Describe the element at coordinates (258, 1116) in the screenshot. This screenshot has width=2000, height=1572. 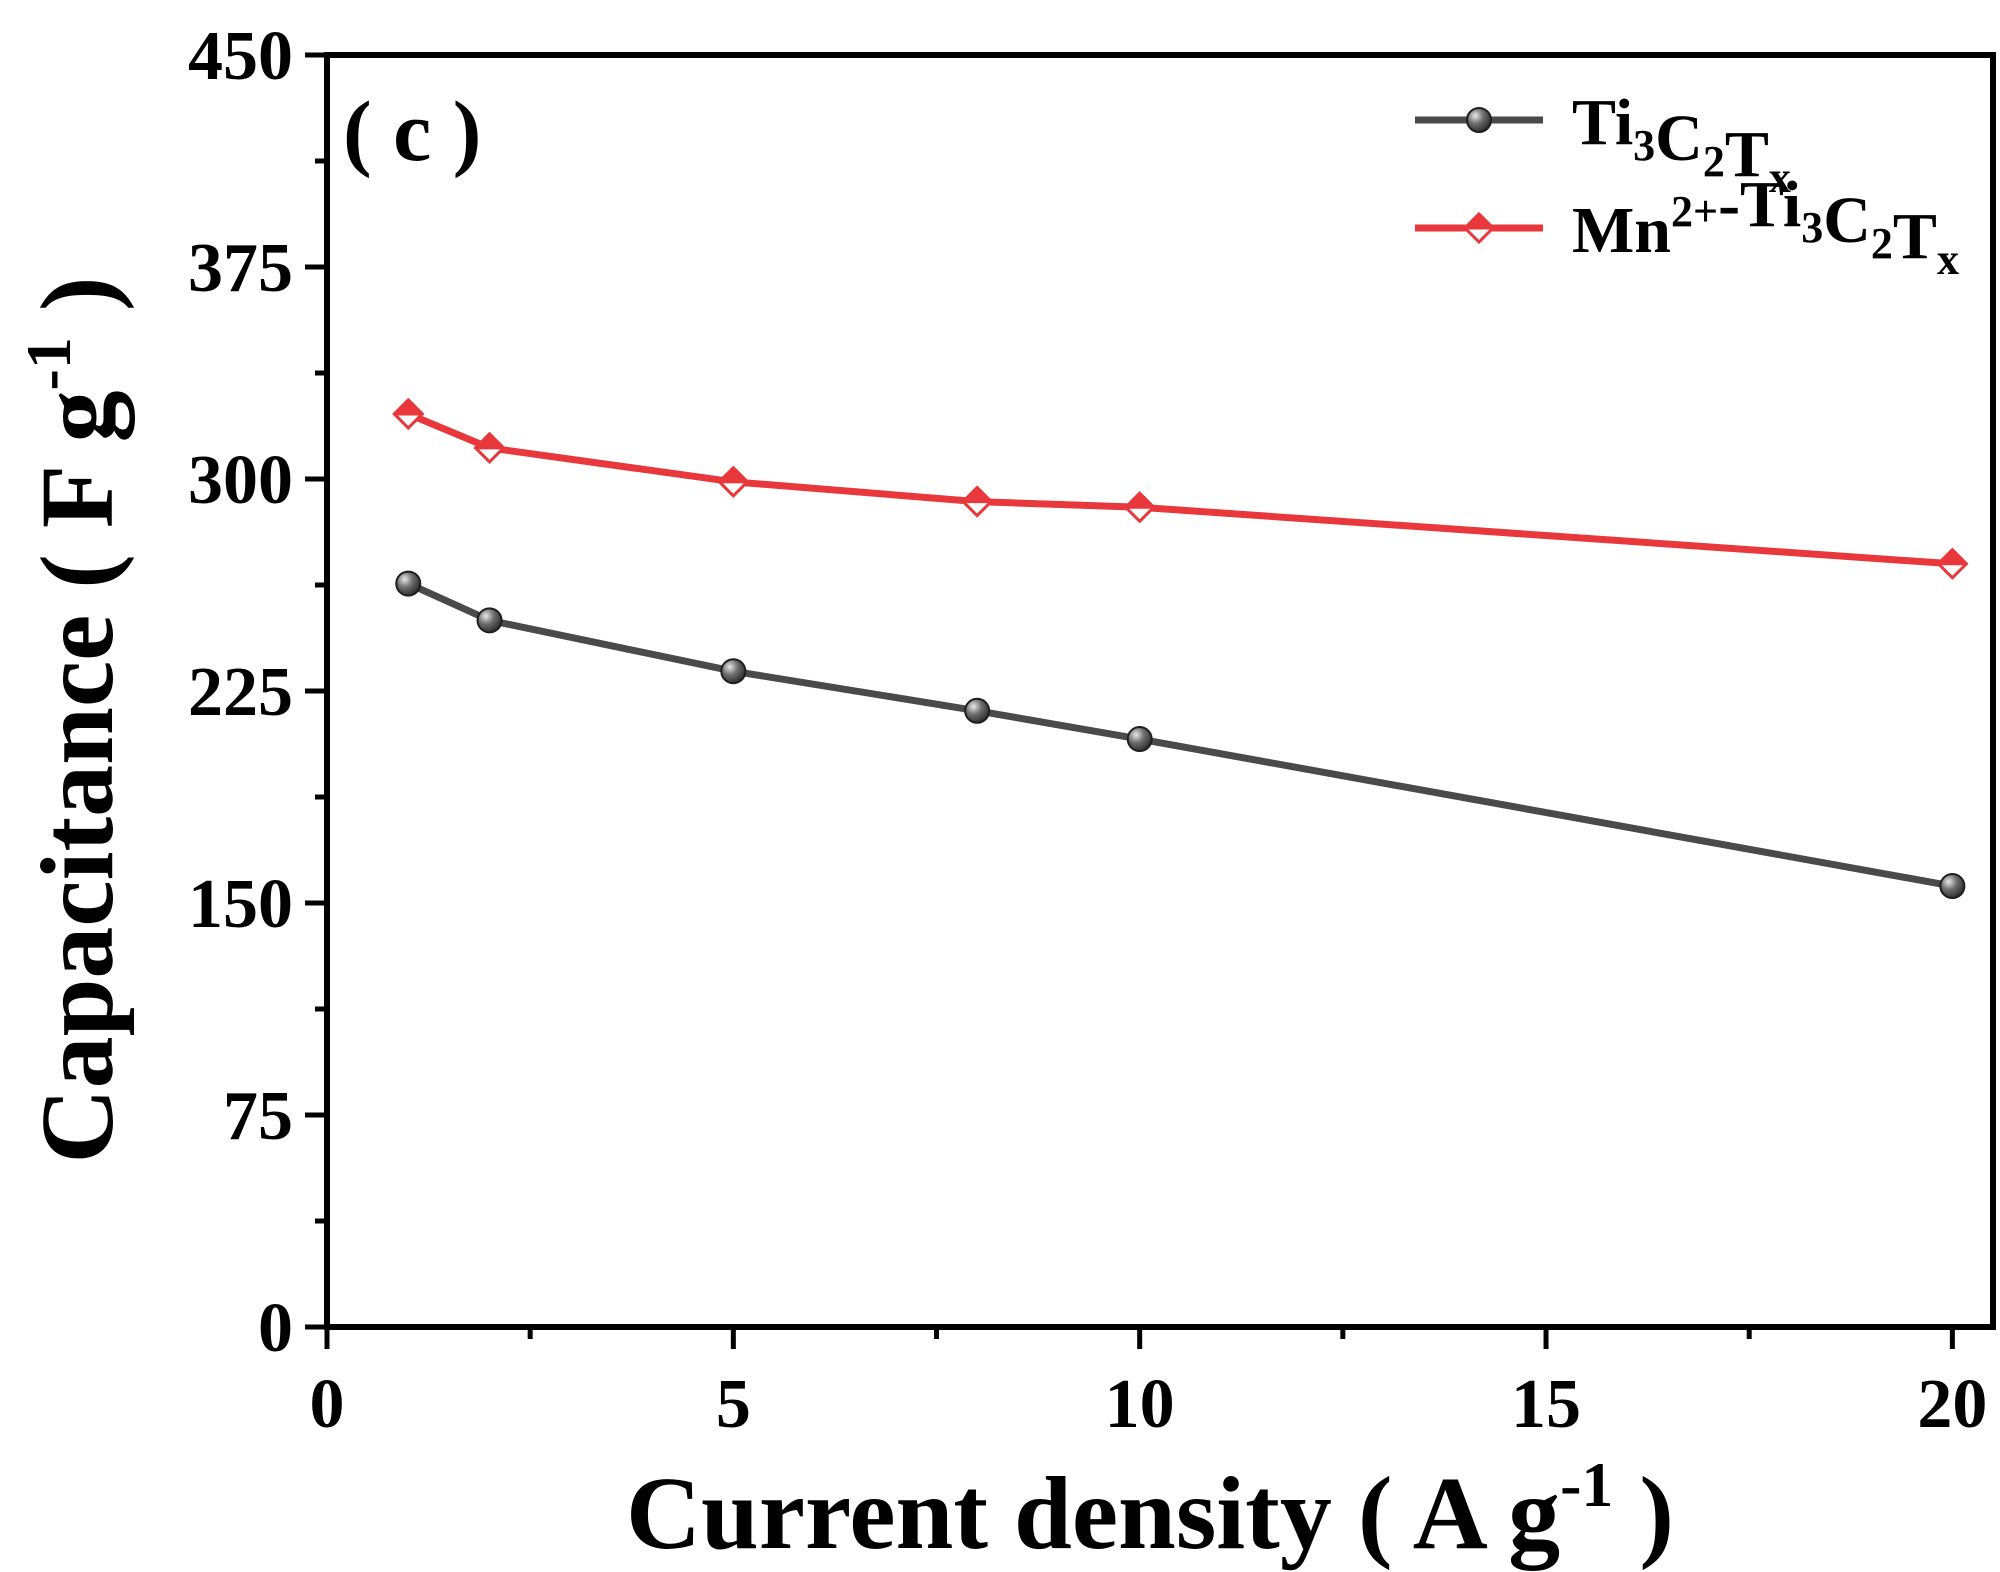
I see `y-tick-label: 75` at that location.